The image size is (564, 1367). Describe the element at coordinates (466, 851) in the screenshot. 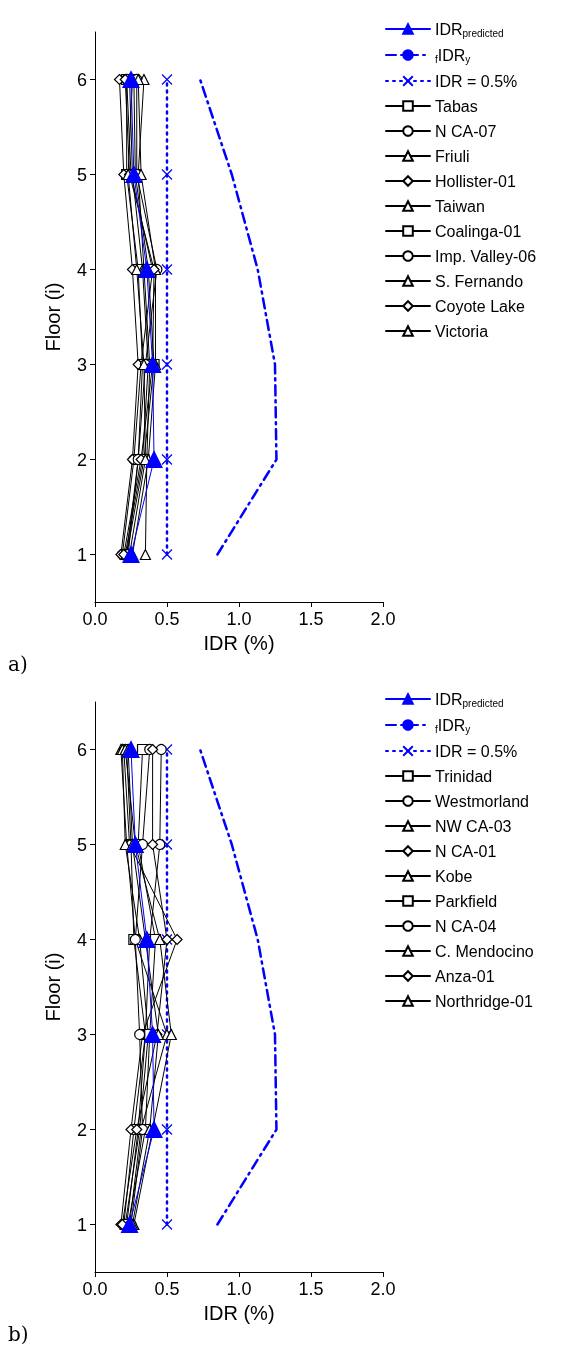

I see `legend-label: N CA-01` at that location.